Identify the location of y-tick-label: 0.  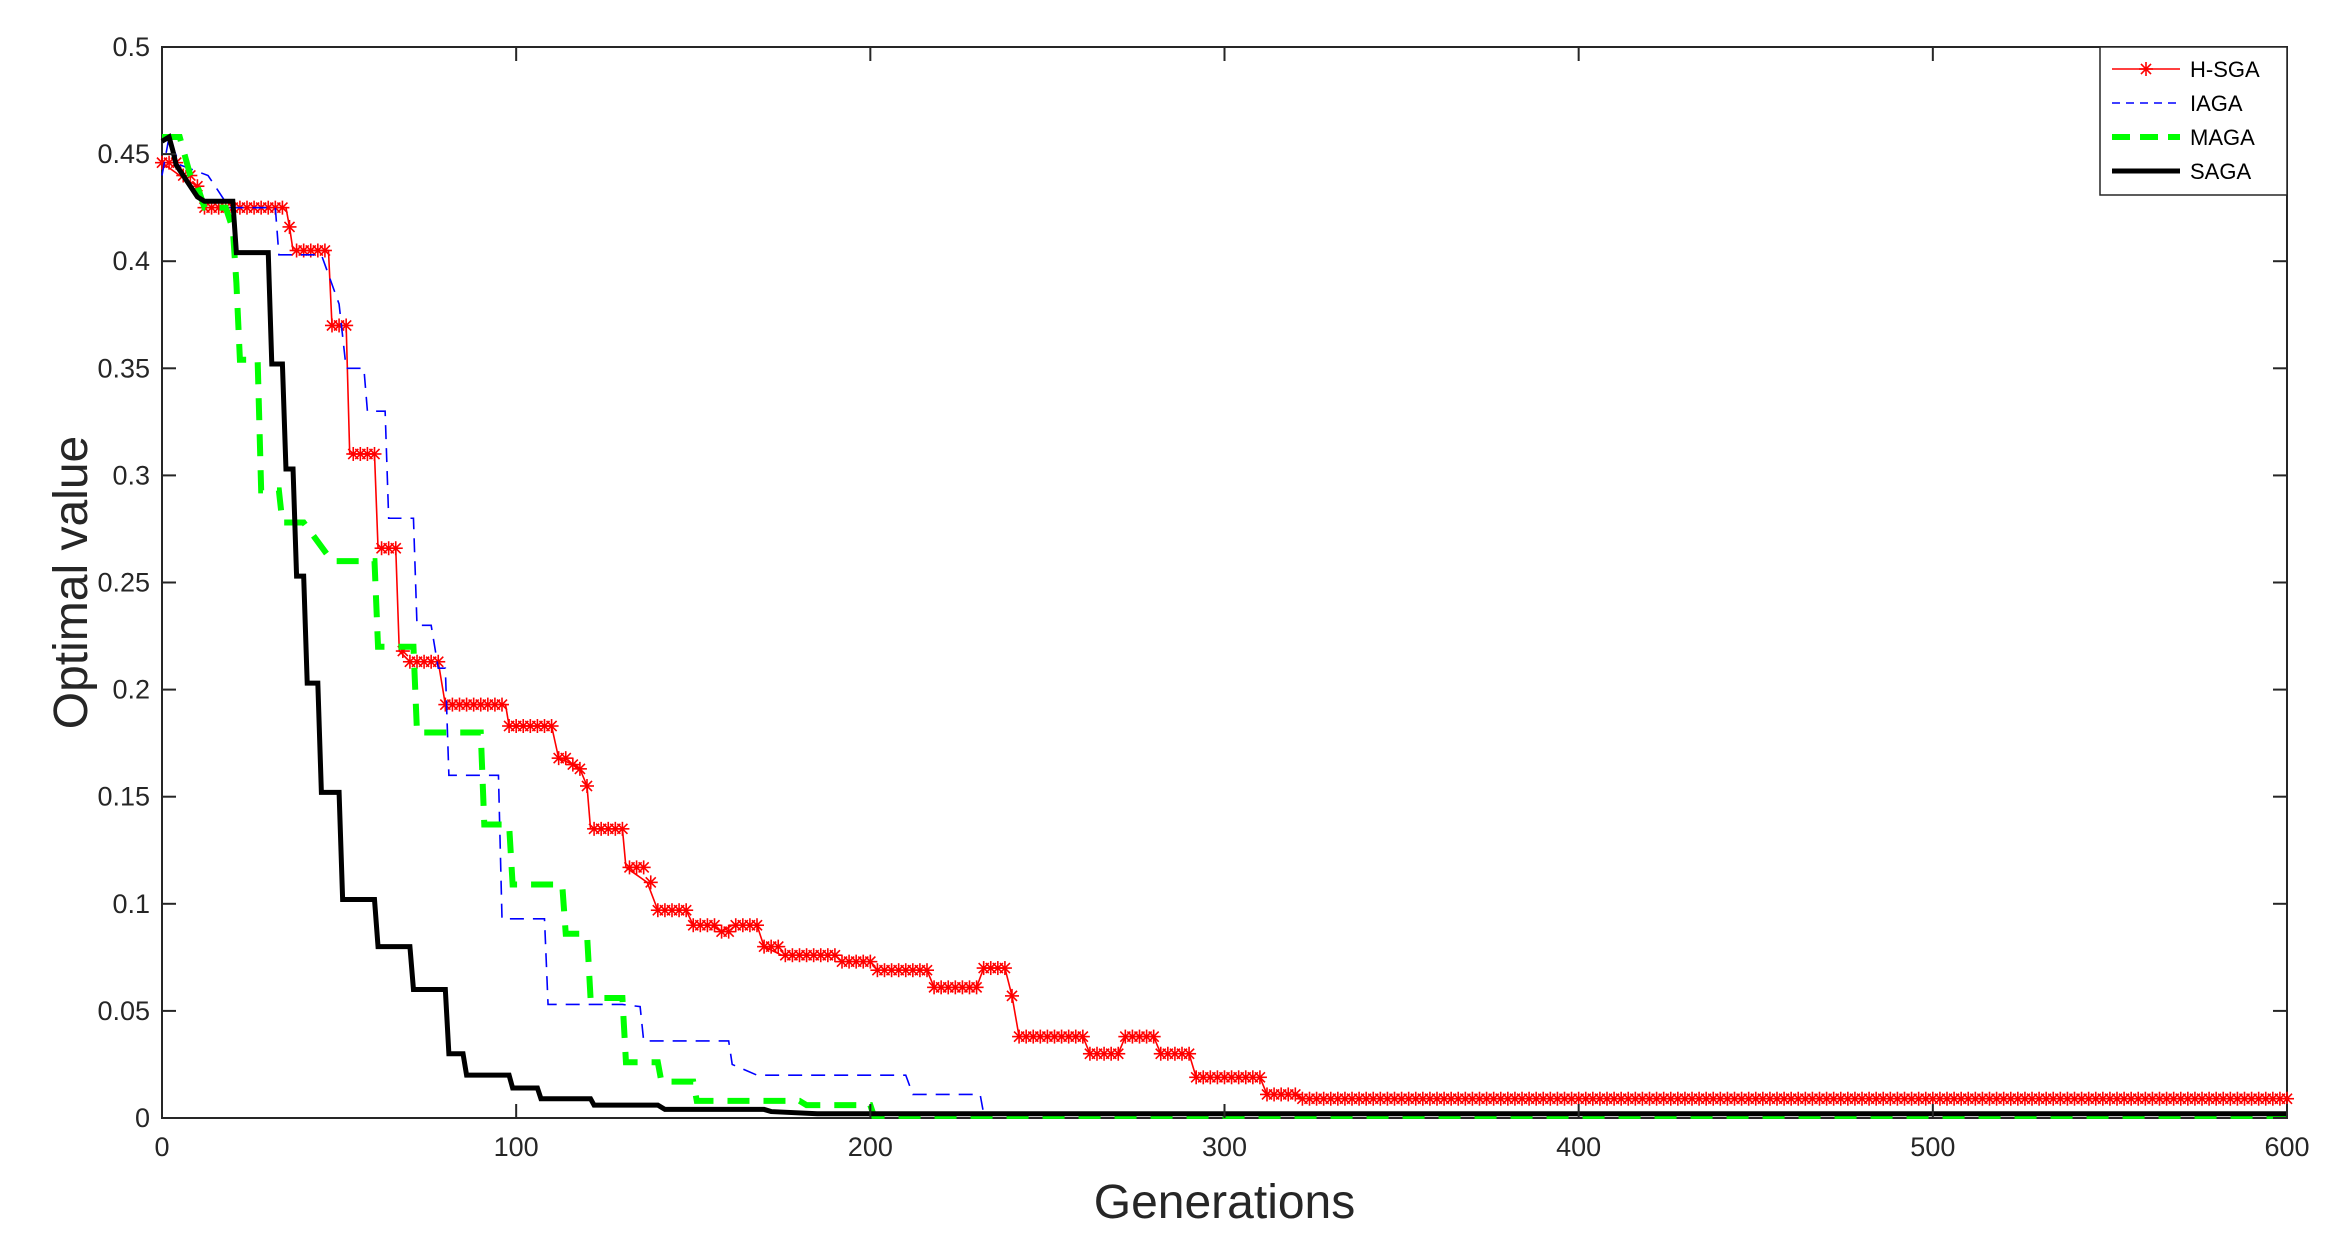
(142, 1118).